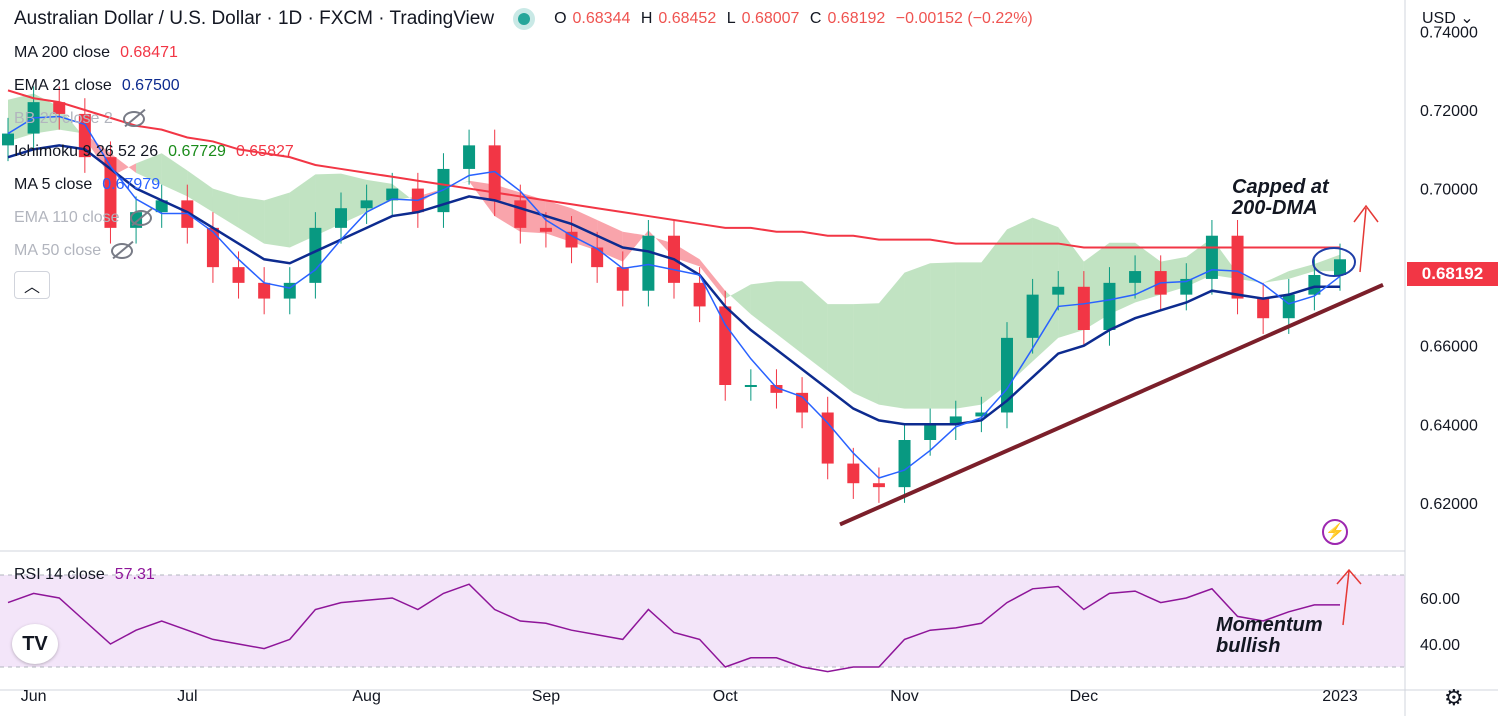  I want to click on open-value: 0.68344, so click(601, 18).